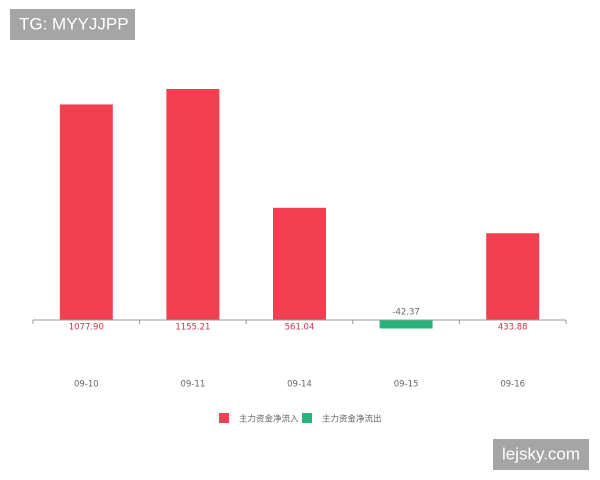 The image size is (600, 480). What do you see at coordinates (193, 385) in the screenshot?
I see `x-tick-label: 09-11` at bounding box center [193, 385].